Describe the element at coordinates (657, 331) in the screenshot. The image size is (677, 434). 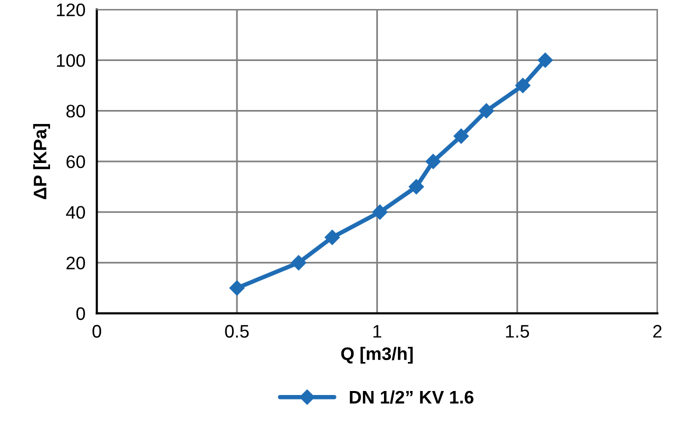
I see `x-tick-label: 2` at that location.